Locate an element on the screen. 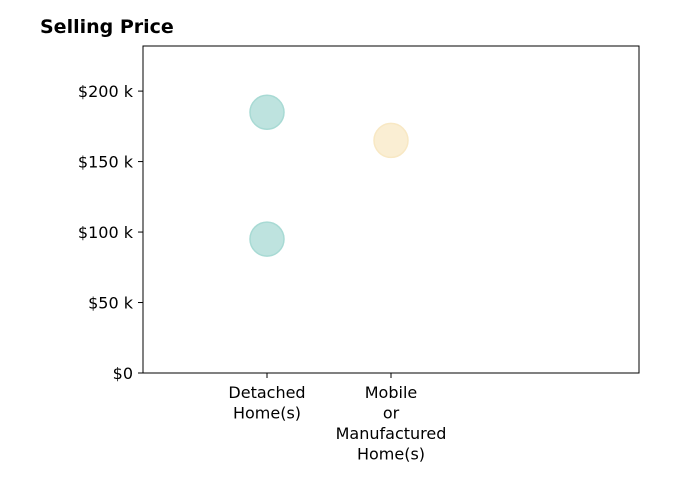 This screenshot has width=679, height=503. y-tick-label: $50 k is located at coordinates (111, 303).